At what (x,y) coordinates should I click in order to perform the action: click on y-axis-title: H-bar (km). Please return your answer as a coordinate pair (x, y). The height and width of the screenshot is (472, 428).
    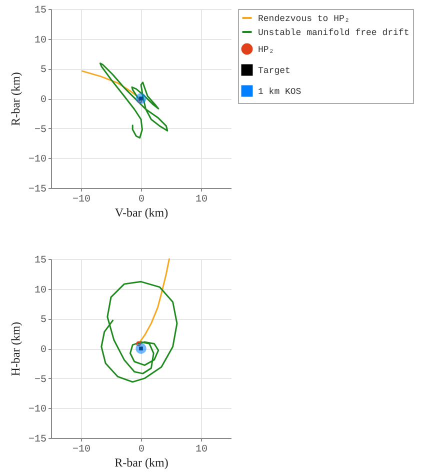
    Looking at the image, I should click on (15, 349).